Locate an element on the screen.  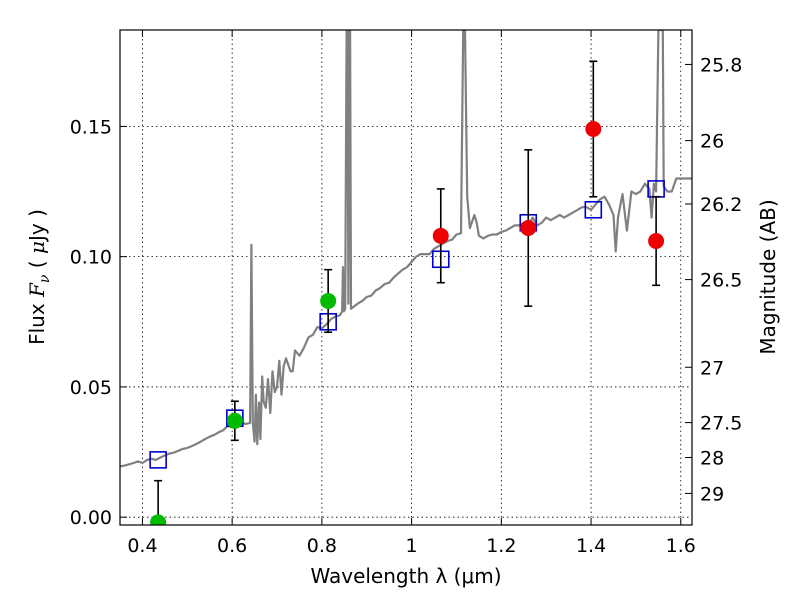
x-tick-label: 1.2 is located at coordinates (501, 546).